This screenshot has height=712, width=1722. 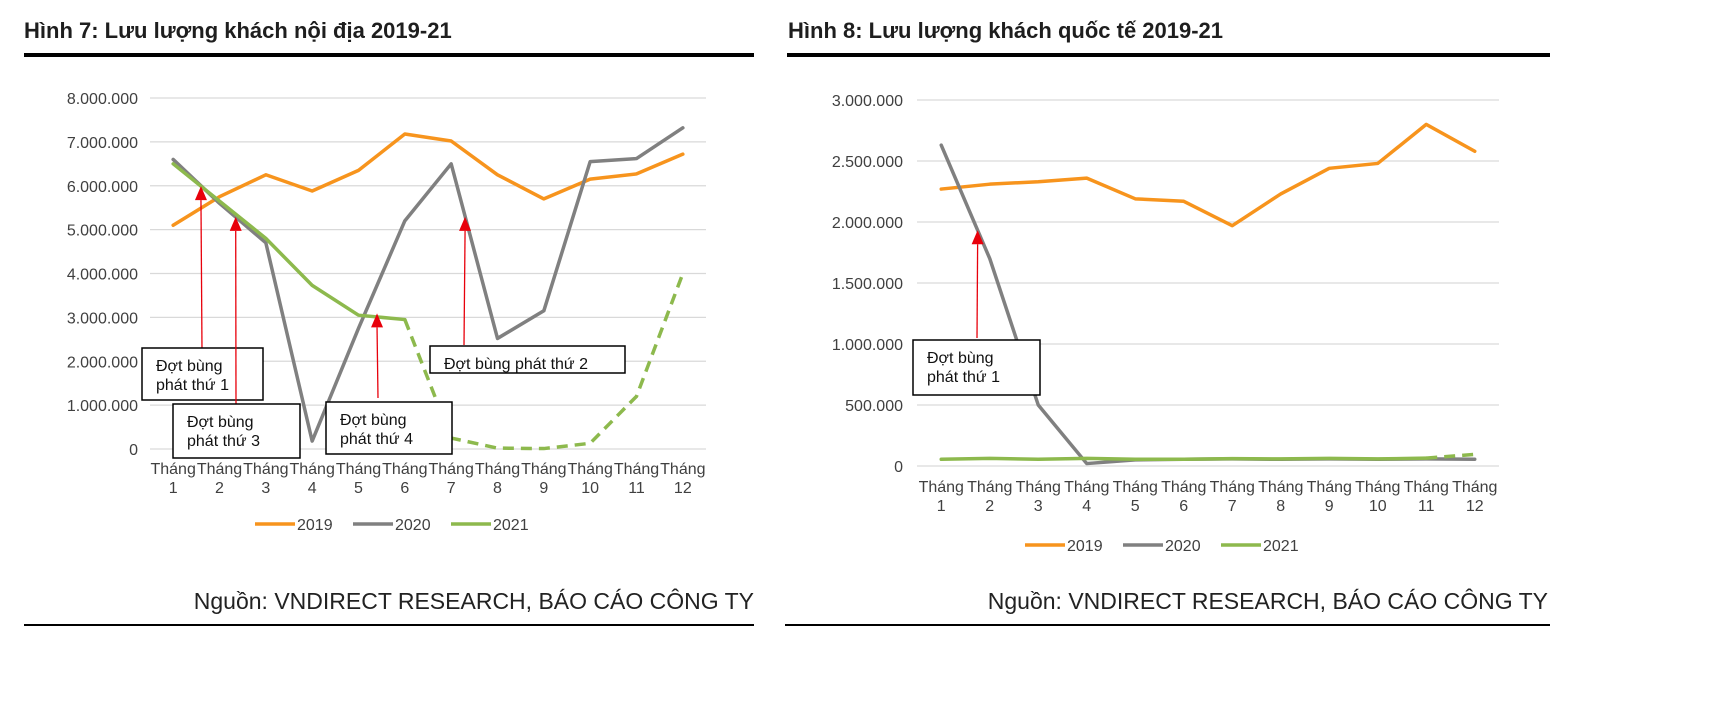 What do you see at coordinates (102, 275) in the screenshot?
I see `y-tick-label: 4.000.000` at bounding box center [102, 275].